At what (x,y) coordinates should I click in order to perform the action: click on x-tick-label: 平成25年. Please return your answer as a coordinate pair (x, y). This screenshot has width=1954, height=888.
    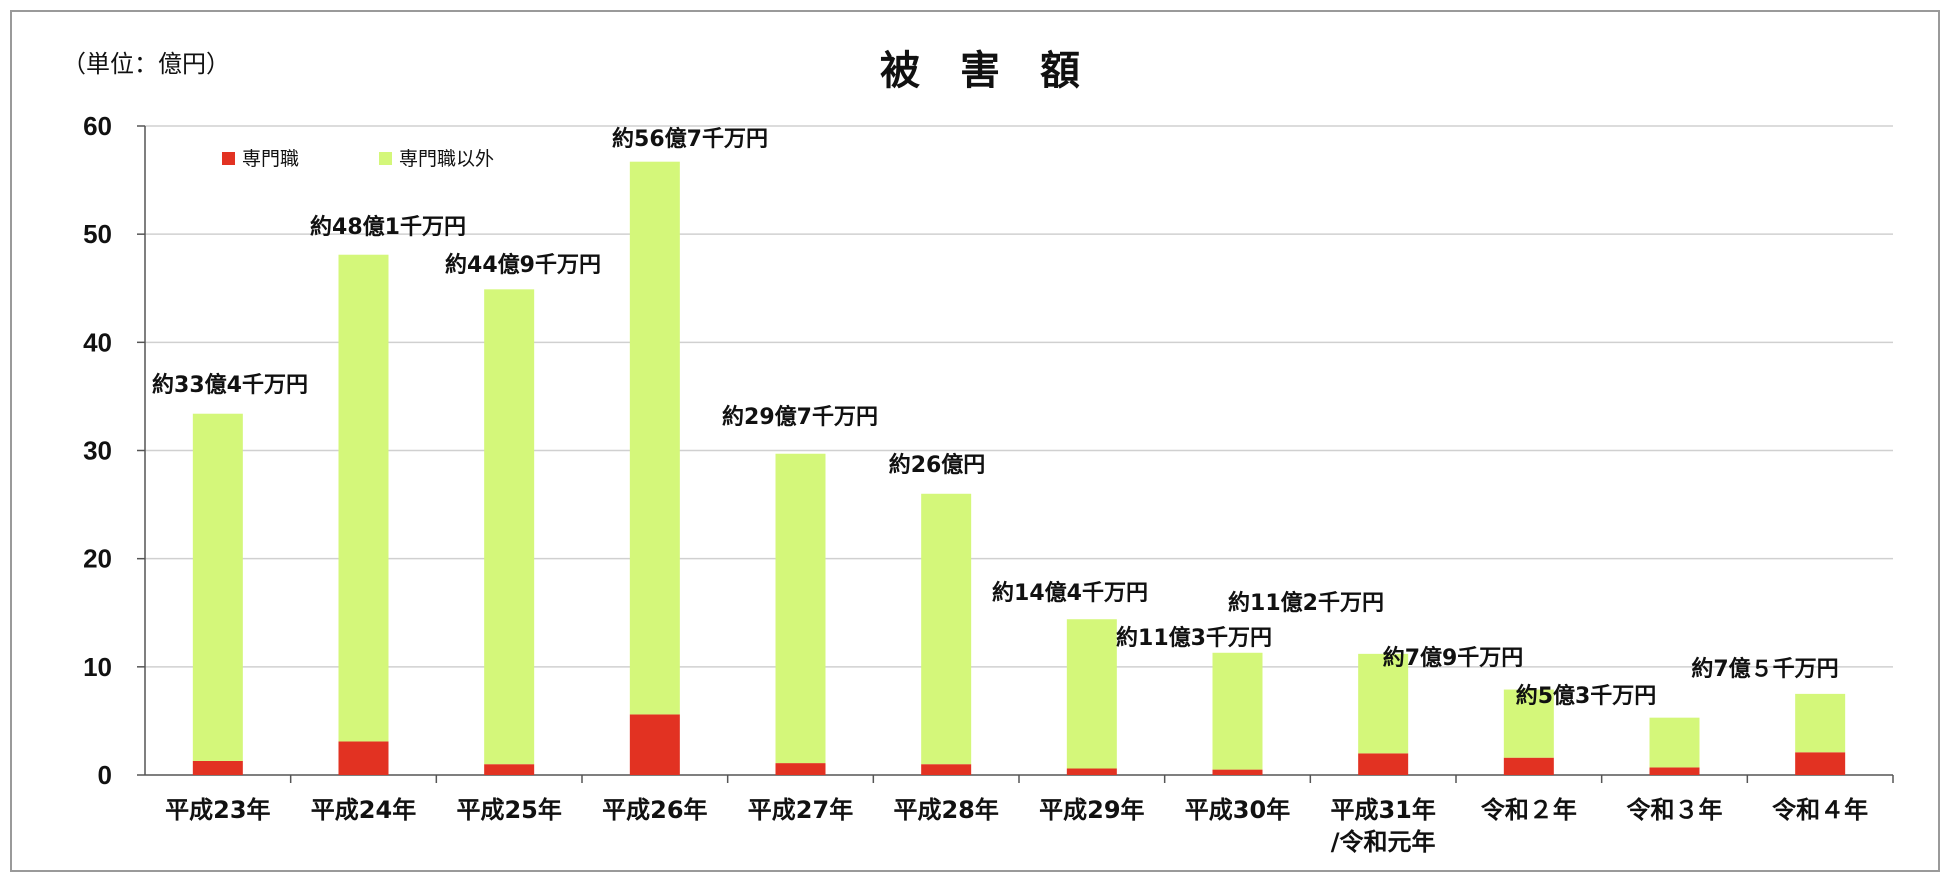
    Looking at the image, I should click on (508, 810).